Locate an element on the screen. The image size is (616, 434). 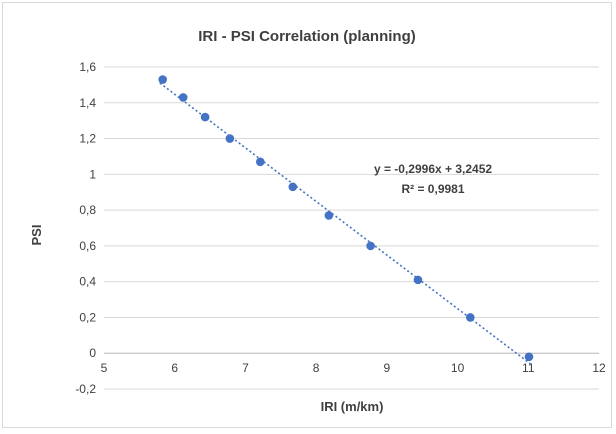
x-tick-label: 12 is located at coordinates (599, 368).